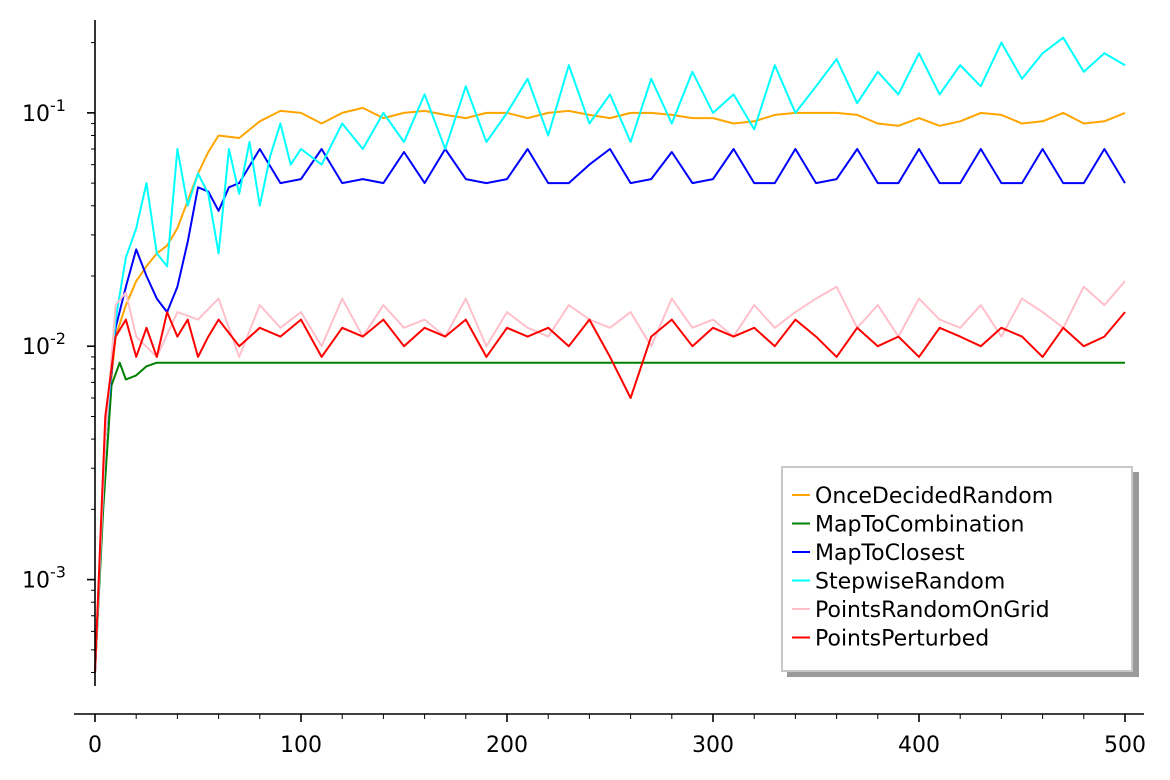 The width and height of the screenshot is (1170, 780). Describe the element at coordinates (507, 745) in the screenshot. I see `x-tick-label: 200` at that location.